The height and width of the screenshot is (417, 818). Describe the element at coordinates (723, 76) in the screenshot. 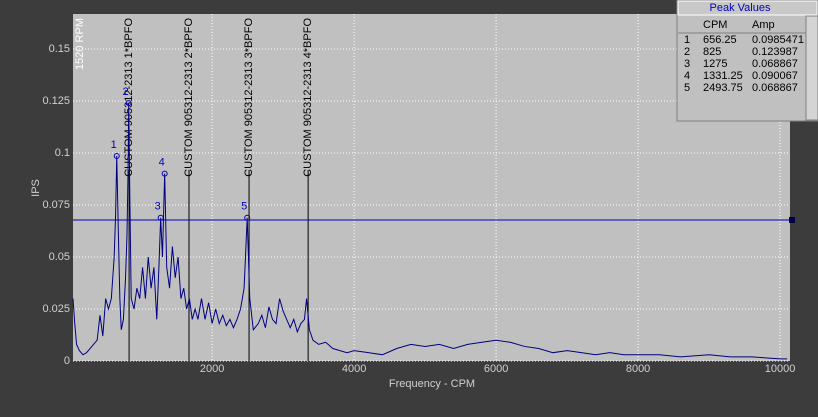

I see `table-cell: 1331.25` at that location.